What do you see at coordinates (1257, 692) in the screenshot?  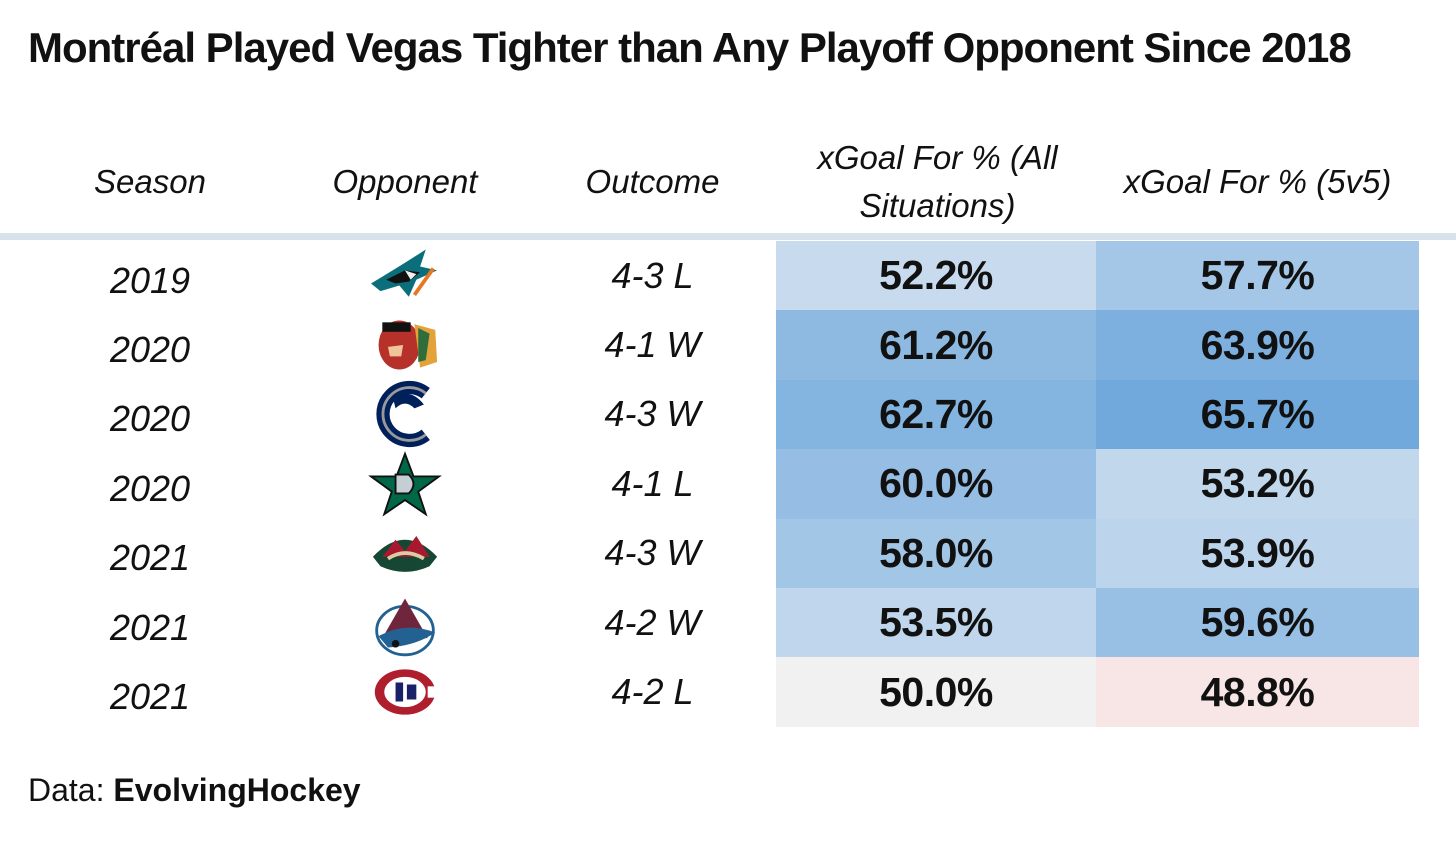 I see `xgf-5v5-cell: 48.8%` at bounding box center [1257, 692].